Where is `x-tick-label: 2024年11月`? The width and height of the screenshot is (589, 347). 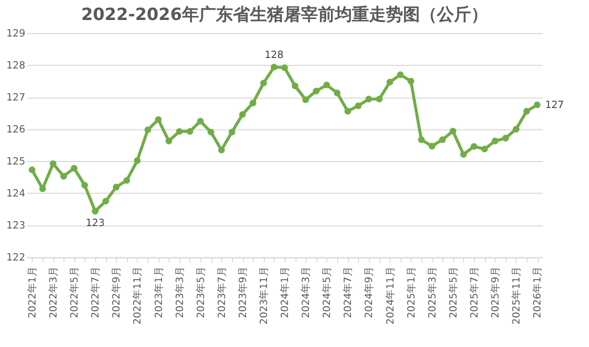
x-tick-label: 2024年11月 is located at coordinates (390, 295).